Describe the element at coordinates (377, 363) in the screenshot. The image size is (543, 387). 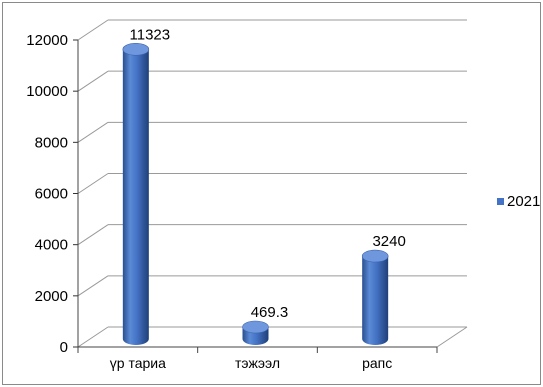
I see `x-tick-label: рапс` at that location.